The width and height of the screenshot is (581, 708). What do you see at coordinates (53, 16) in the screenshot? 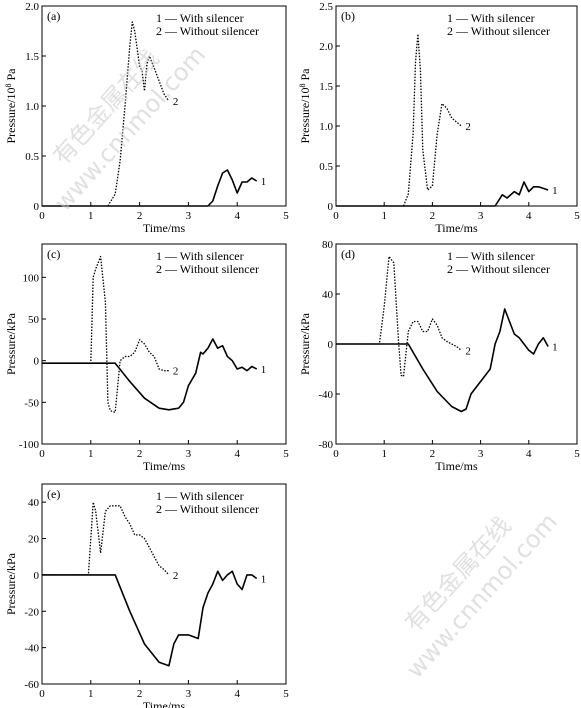
I see `panel-label: (a)` at bounding box center [53, 16].